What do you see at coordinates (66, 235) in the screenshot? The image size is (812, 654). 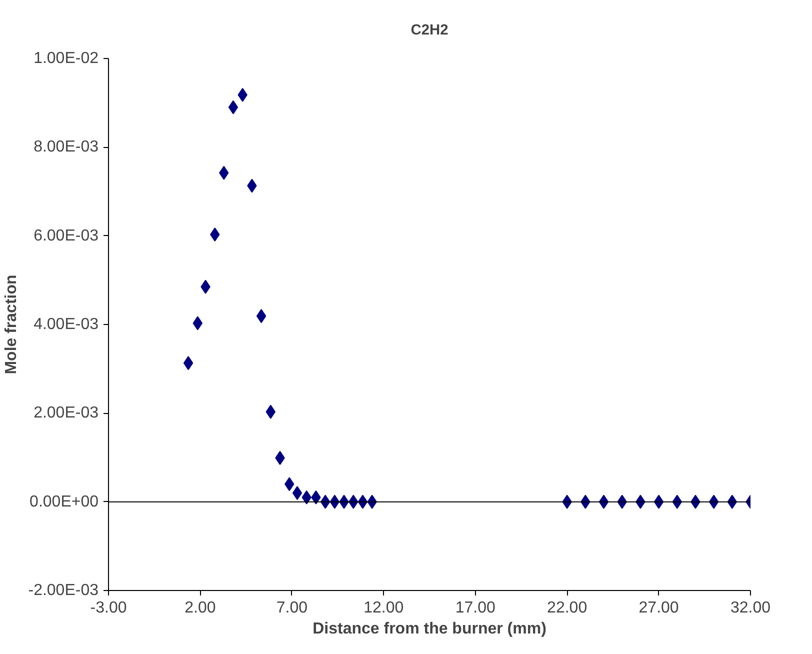 I see `y-tick-label: 6.00E-03` at bounding box center [66, 235].